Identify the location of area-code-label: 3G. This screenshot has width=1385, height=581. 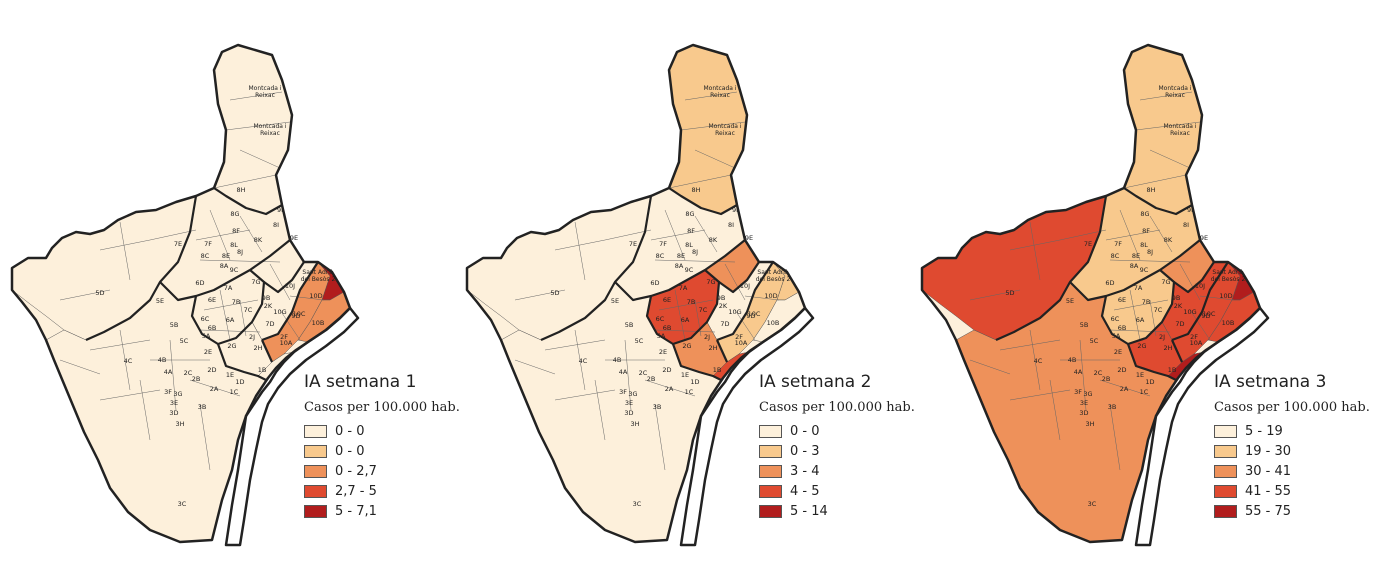
(632, 394).